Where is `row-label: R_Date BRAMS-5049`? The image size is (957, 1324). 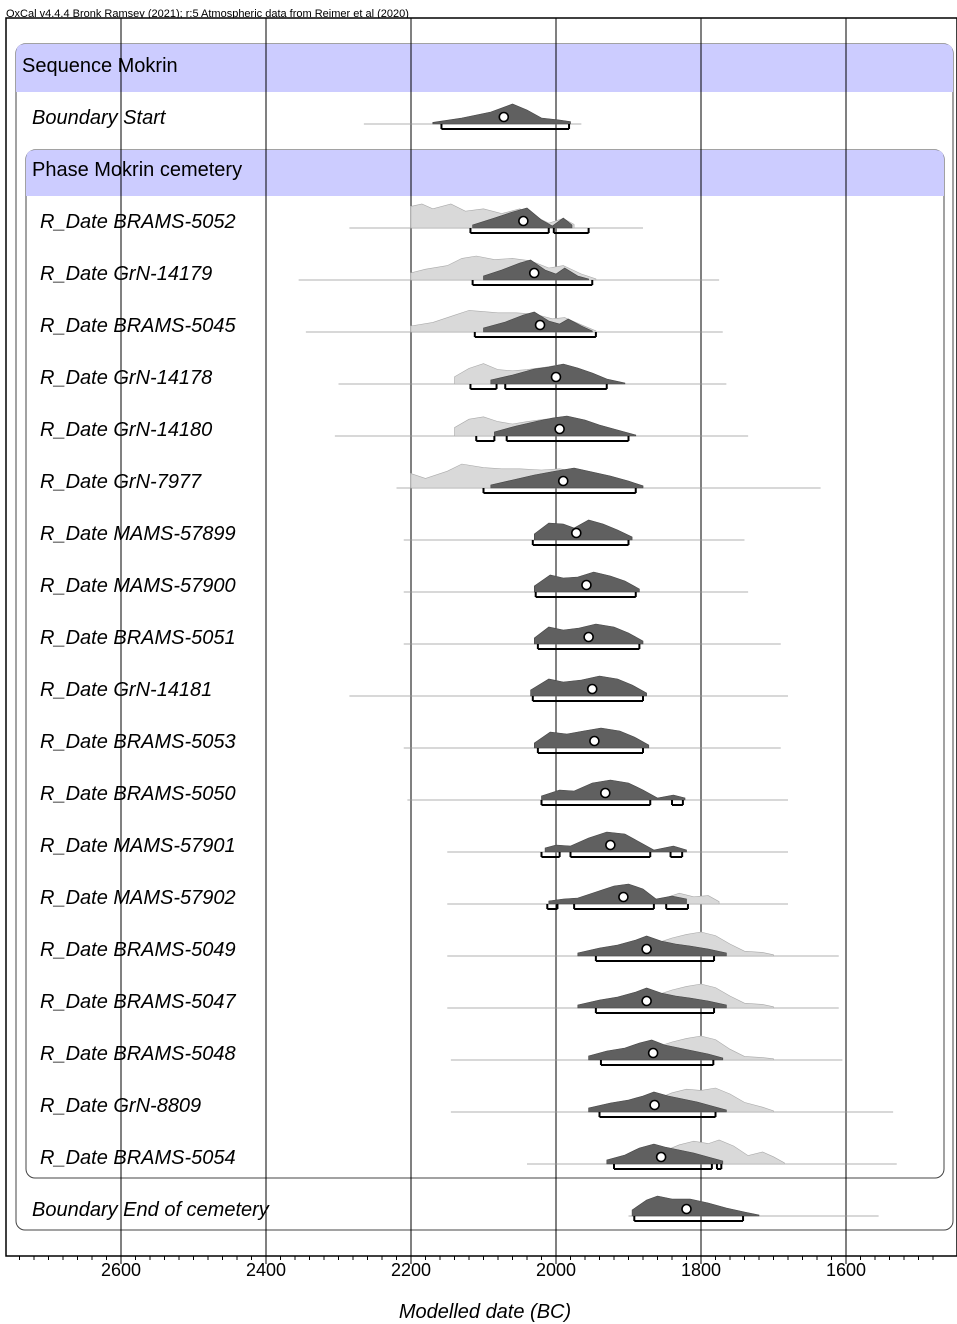
row-label: R_Date BRAMS-5049 is located at coordinates (138, 950).